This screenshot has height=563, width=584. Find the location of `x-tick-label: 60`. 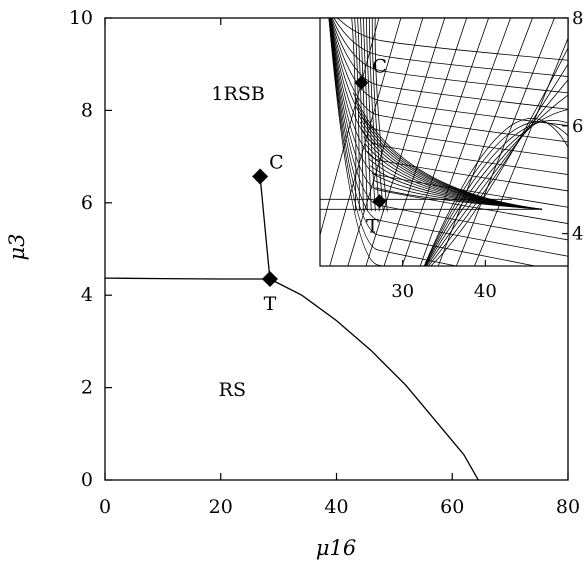

x-tick-label: 60 is located at coordinates (452, 507).